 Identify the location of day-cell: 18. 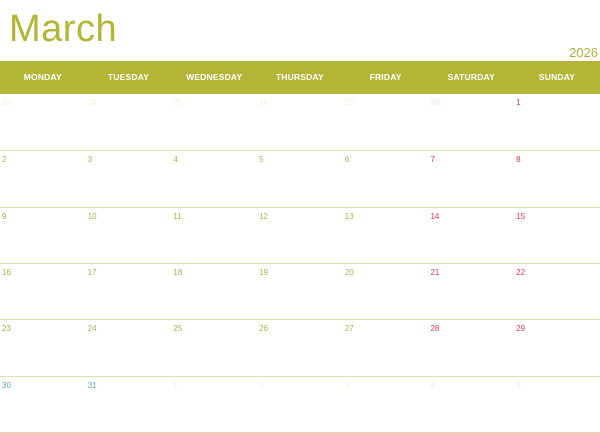
(214, 290).